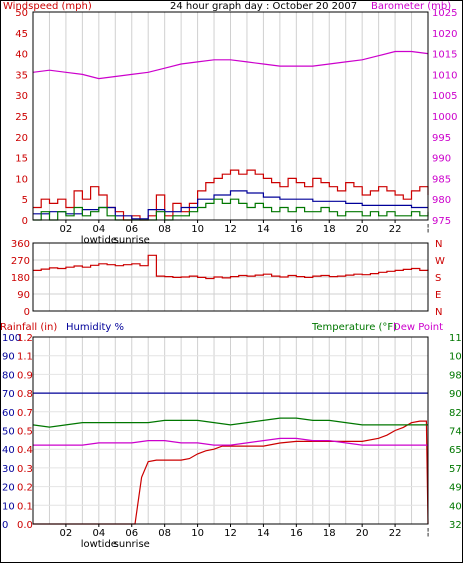 The image size is (463, 563). I want to click on windspeed-tick-label: 25, so click(21, 117).